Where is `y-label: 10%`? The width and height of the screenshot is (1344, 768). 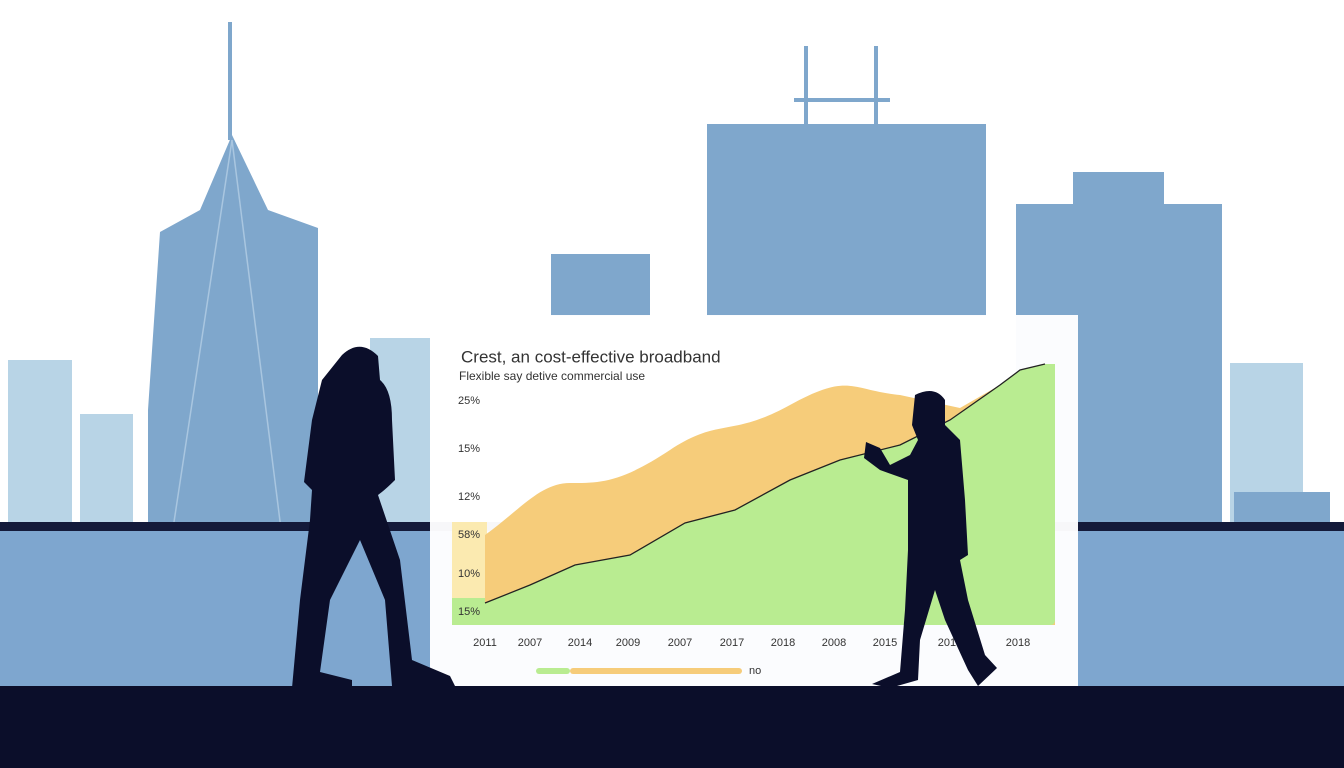
y-label: 10% is located at coordinates (469, 574).